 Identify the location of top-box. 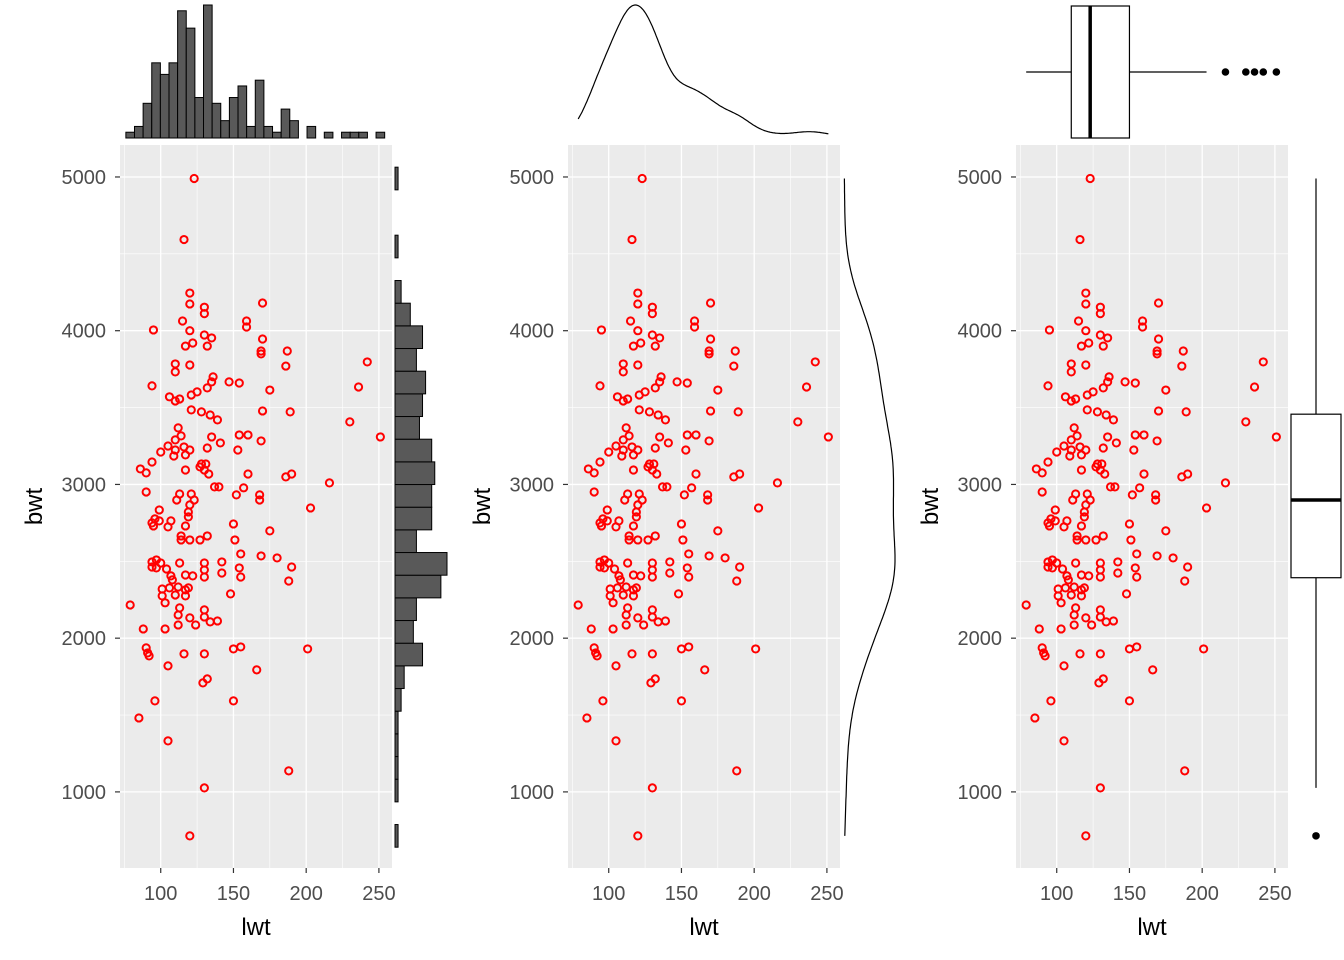
(1100, 72).